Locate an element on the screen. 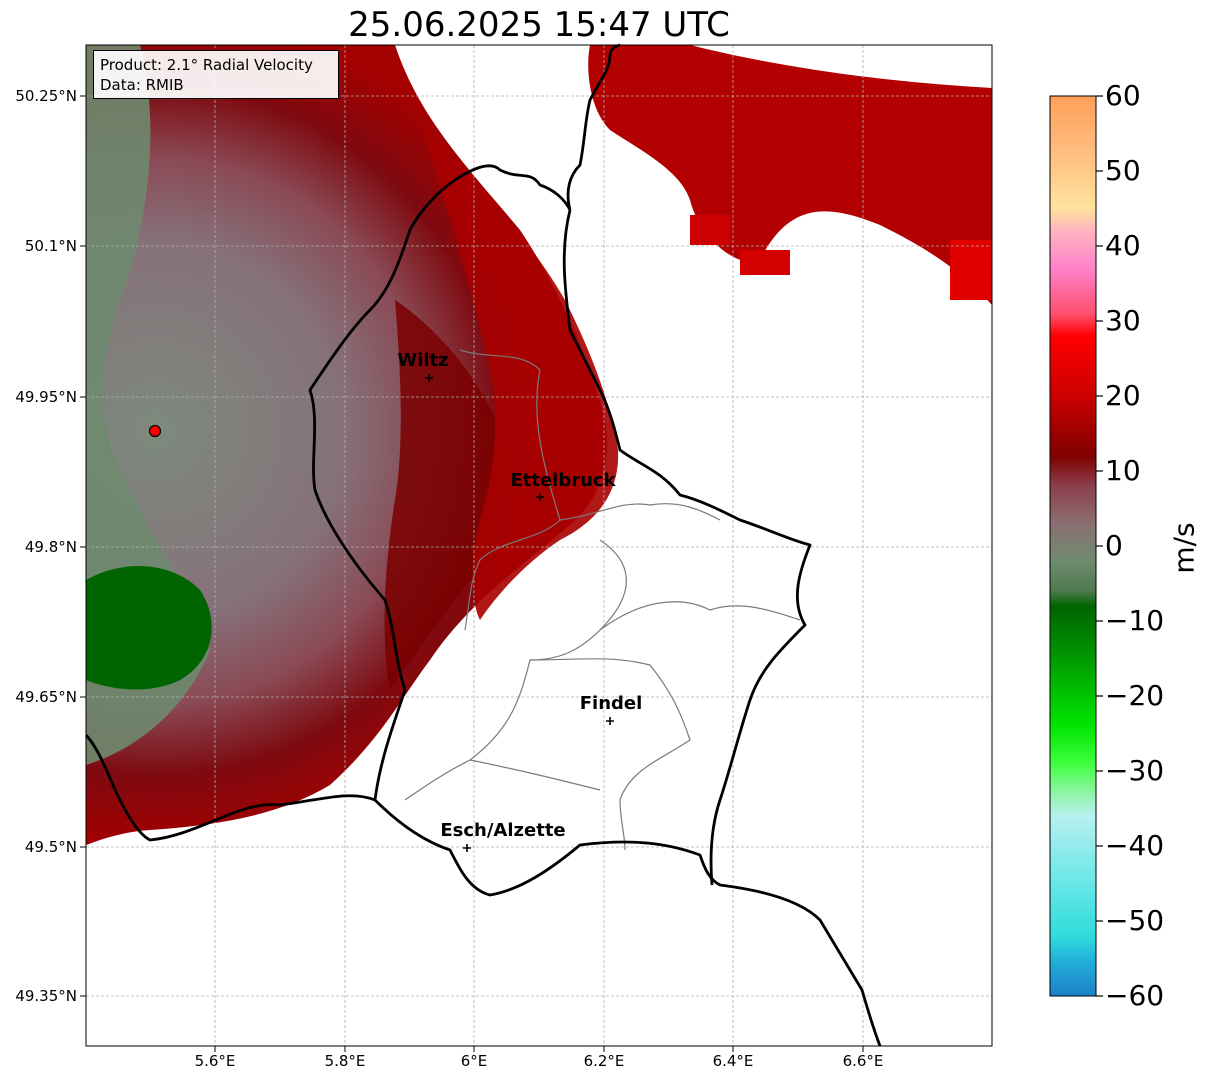 Image resolution: width=1207 pixels, height=1081 pixels. city-label-ettelbruck: Ettelbruck is located at coordinates (563, 480).